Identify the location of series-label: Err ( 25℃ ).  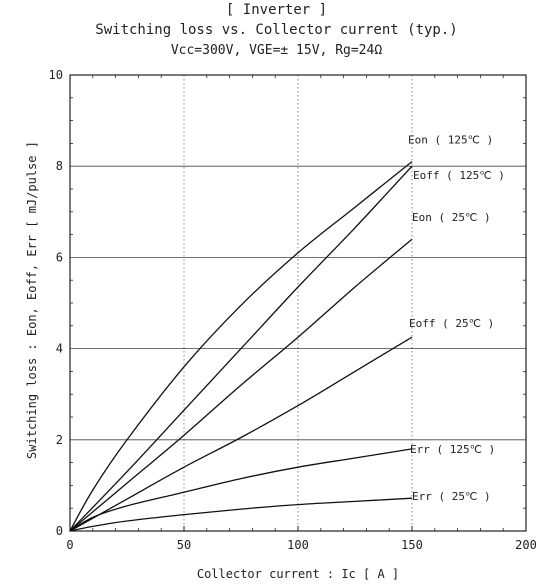
(451, 496).